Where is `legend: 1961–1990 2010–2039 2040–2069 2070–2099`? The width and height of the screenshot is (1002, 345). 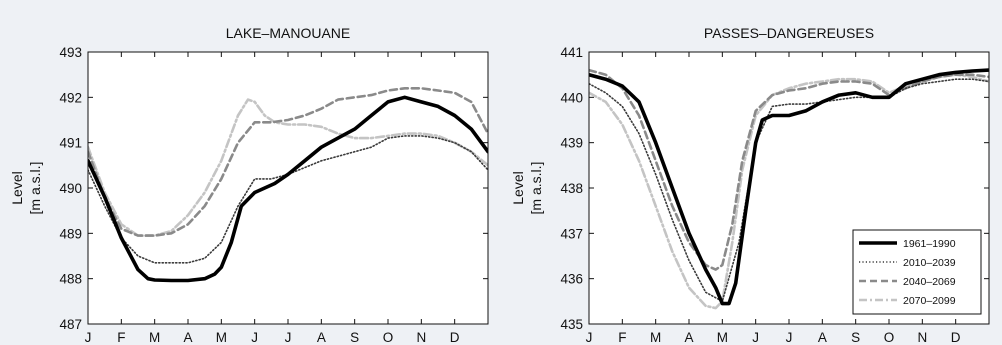 legend: 1961–1990 2010–2039 2040–2069 2070–2099 is located at coordinates (917, 272).